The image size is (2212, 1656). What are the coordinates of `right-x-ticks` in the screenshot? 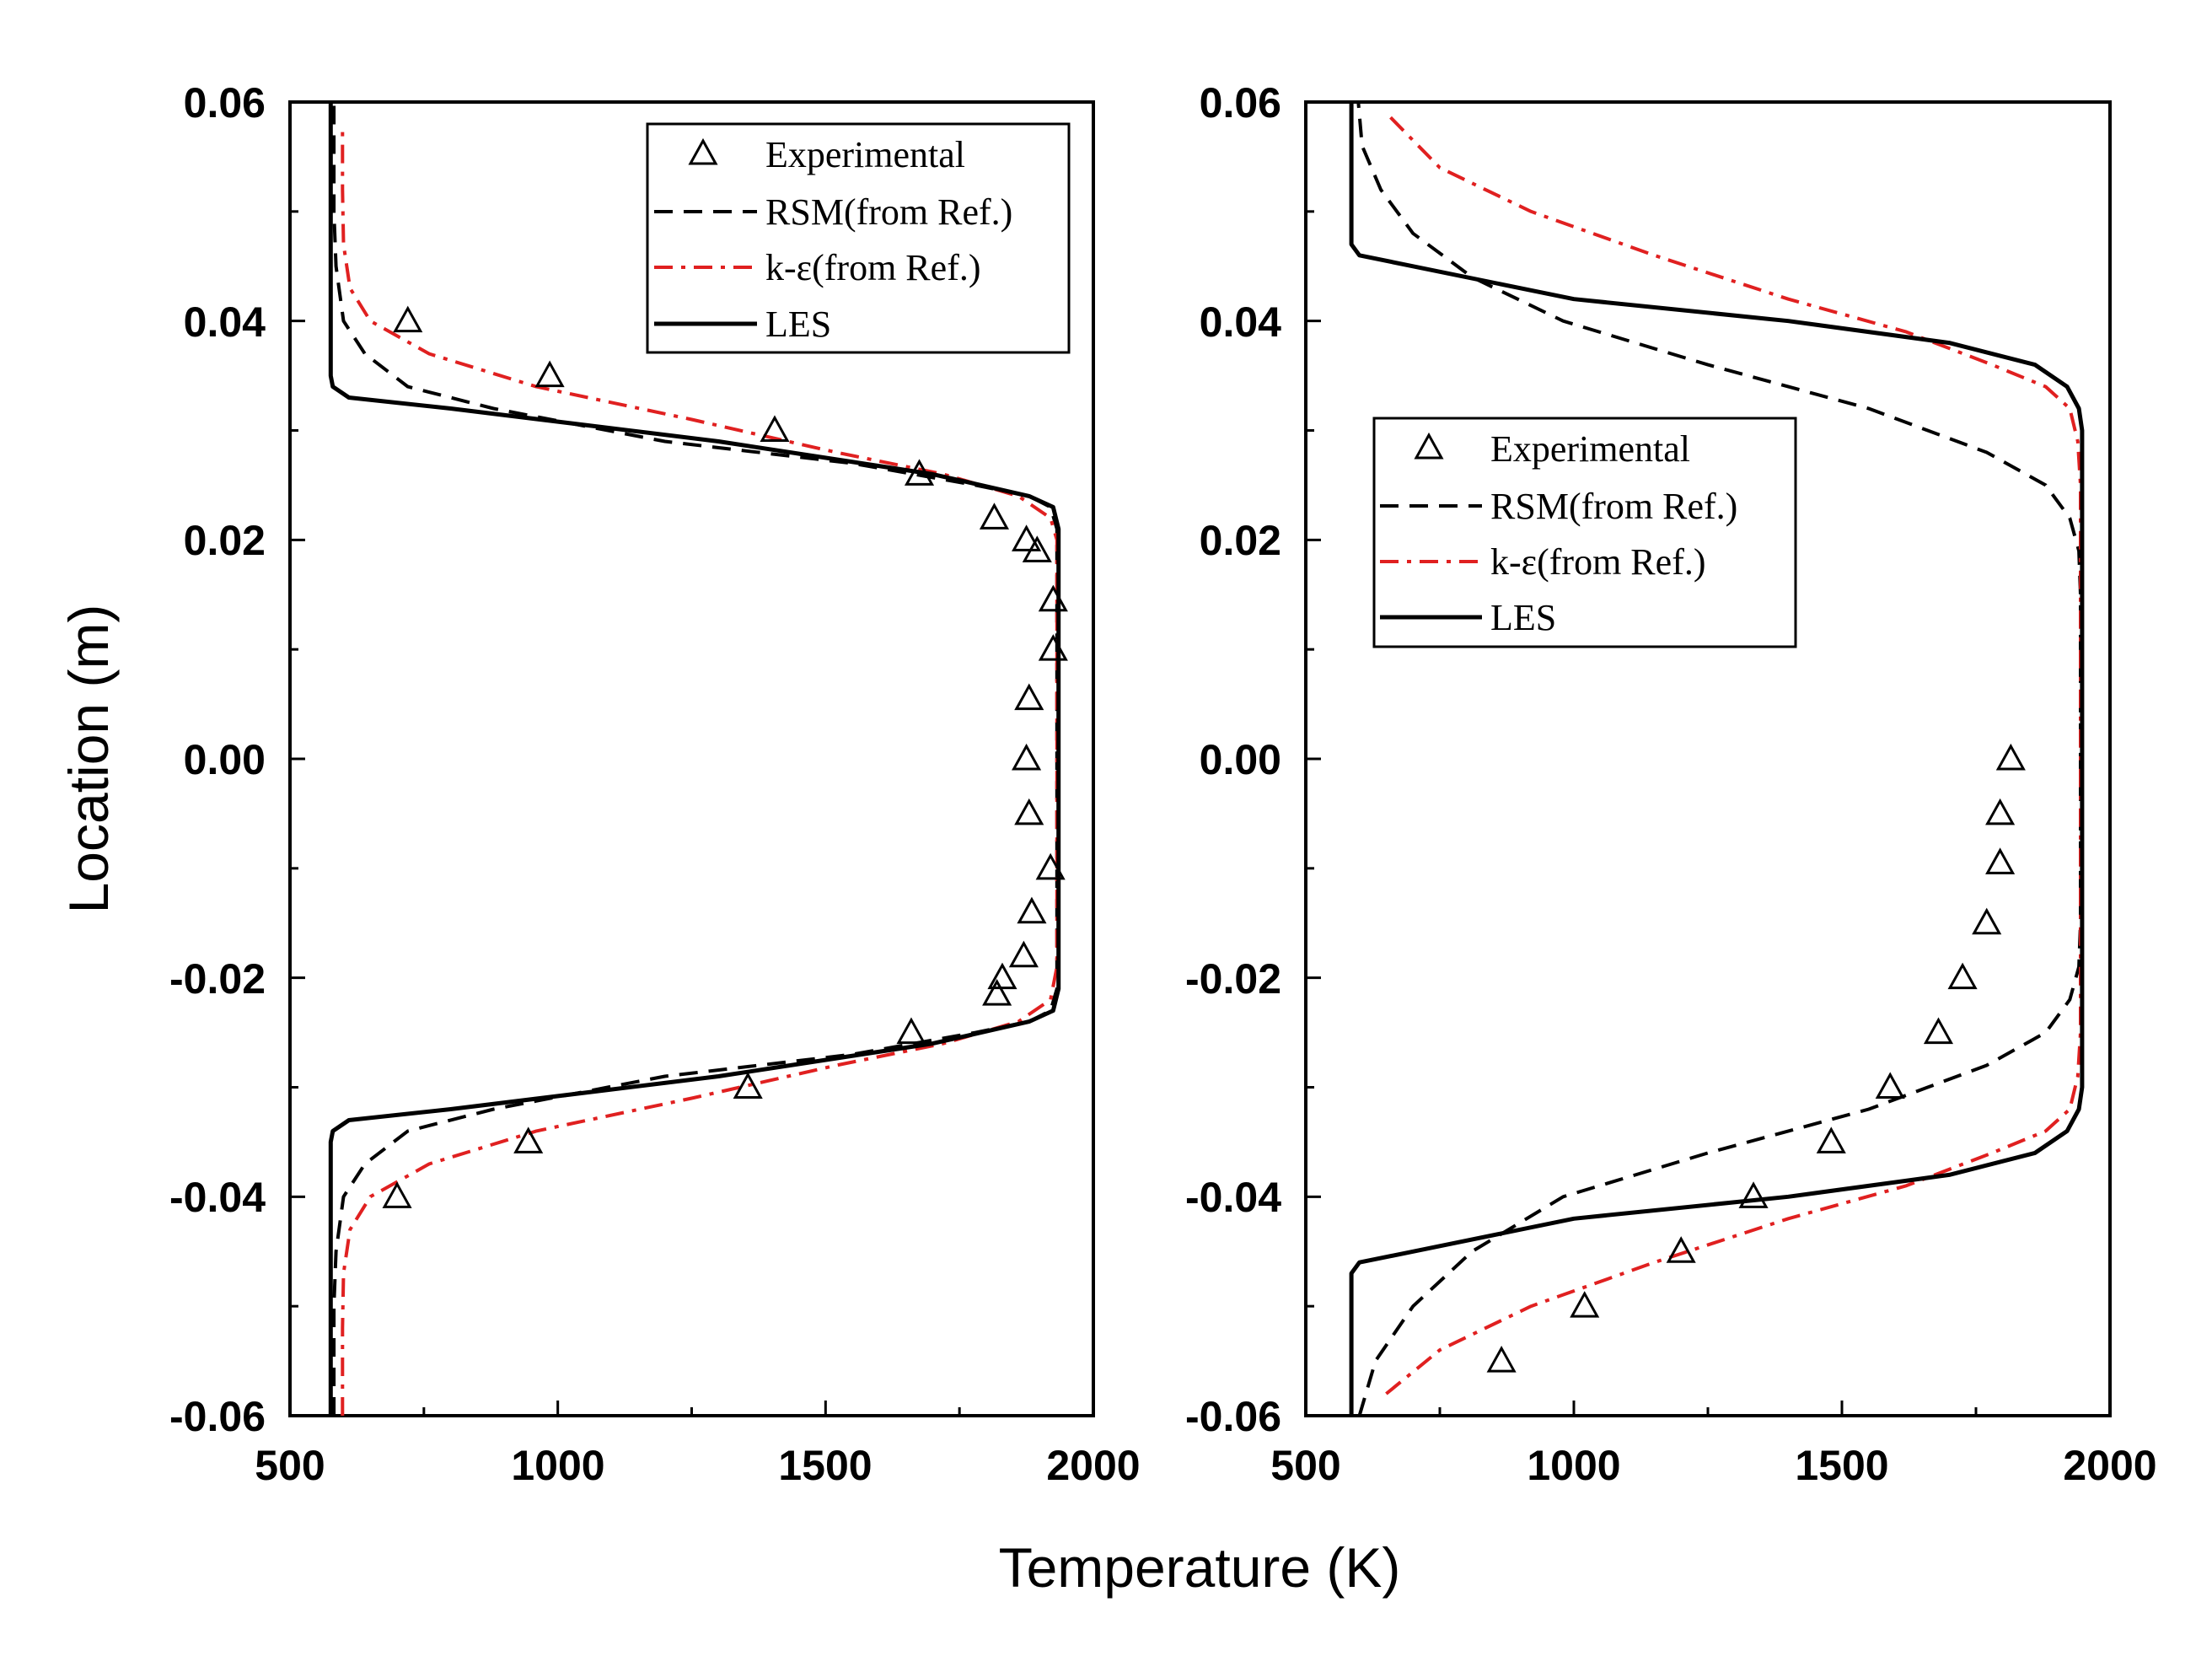 It's located at (1708, 1408).